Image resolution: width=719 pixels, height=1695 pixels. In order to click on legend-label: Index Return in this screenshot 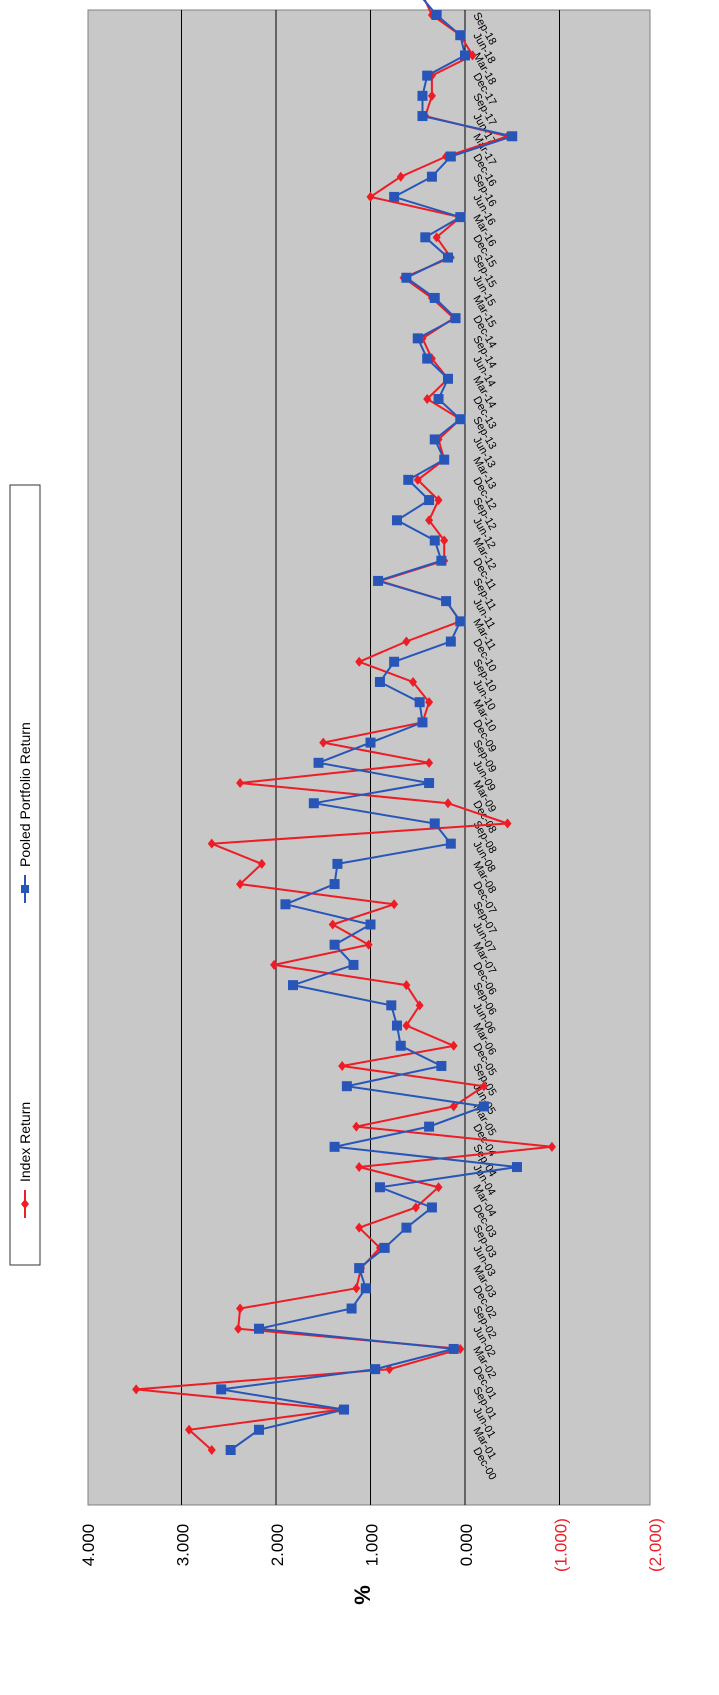, I will do `click(25, 1142)`.